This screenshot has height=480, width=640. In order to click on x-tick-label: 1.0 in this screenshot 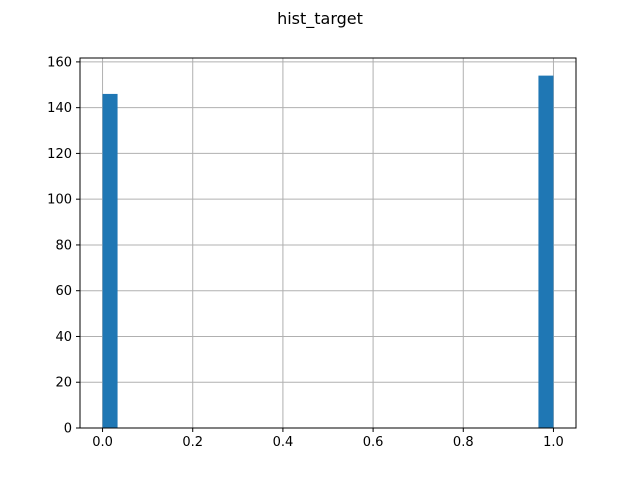, I will do `click(553, 442)`.